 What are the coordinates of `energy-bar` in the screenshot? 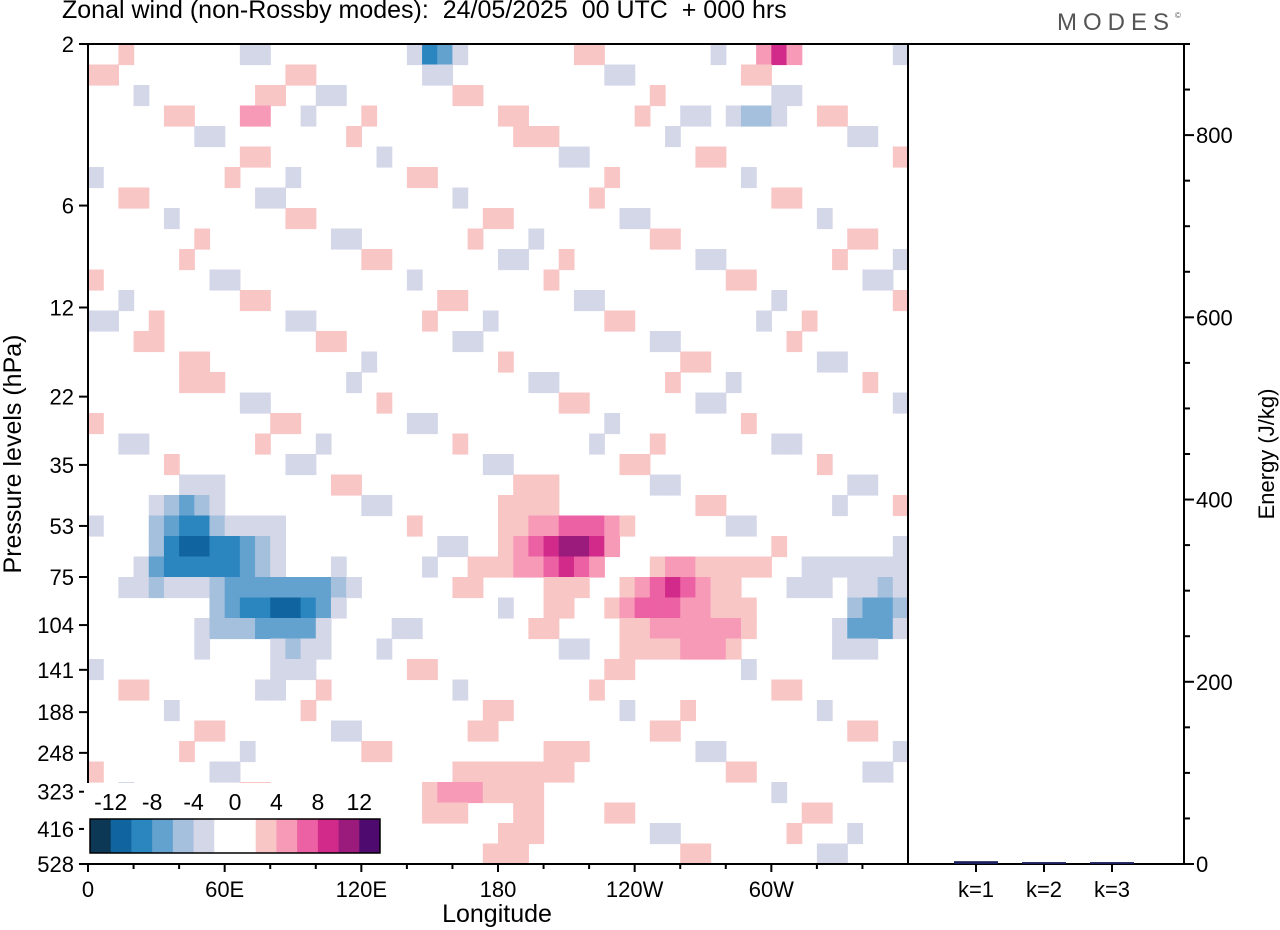 It's located at (1112, 863).